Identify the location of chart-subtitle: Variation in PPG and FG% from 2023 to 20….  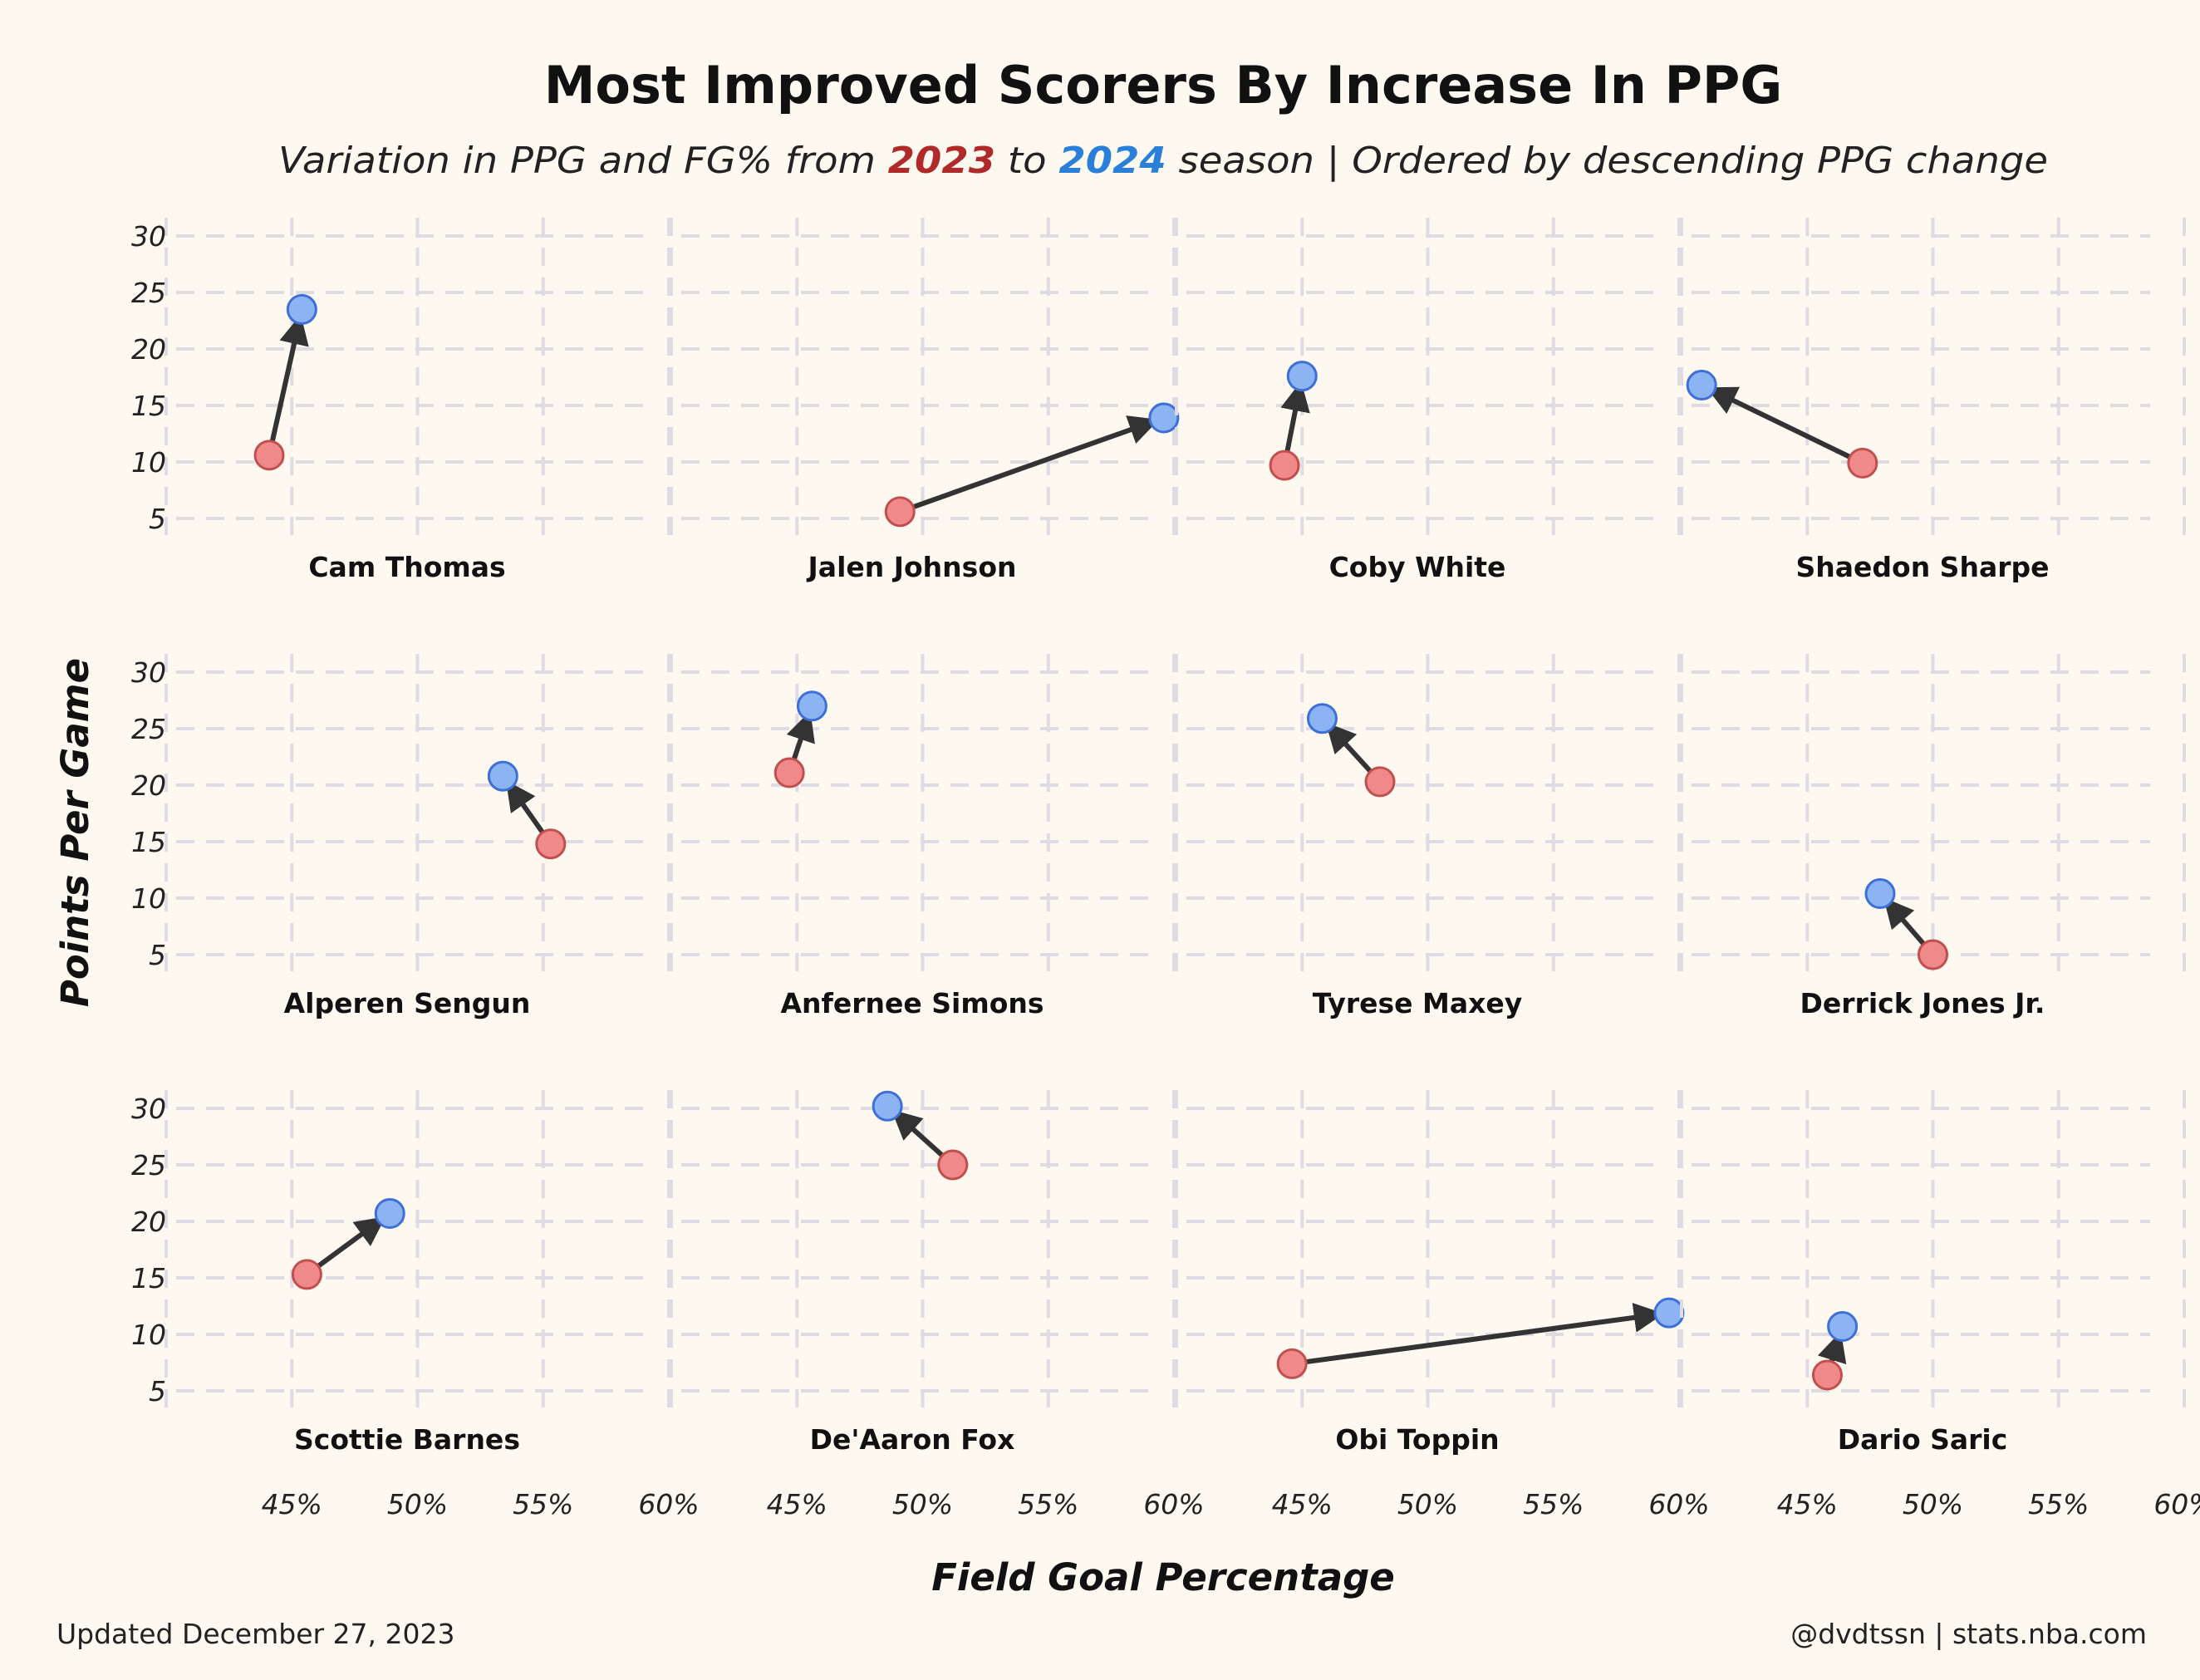
(1163, 161).